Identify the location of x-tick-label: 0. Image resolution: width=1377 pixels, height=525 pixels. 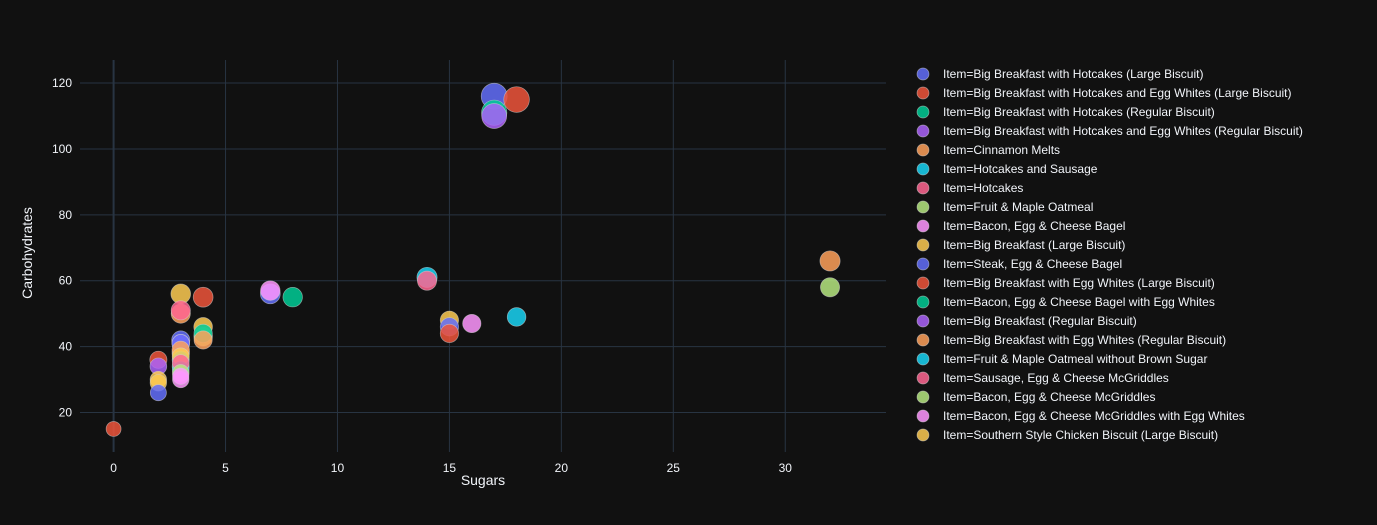
(113, 468).